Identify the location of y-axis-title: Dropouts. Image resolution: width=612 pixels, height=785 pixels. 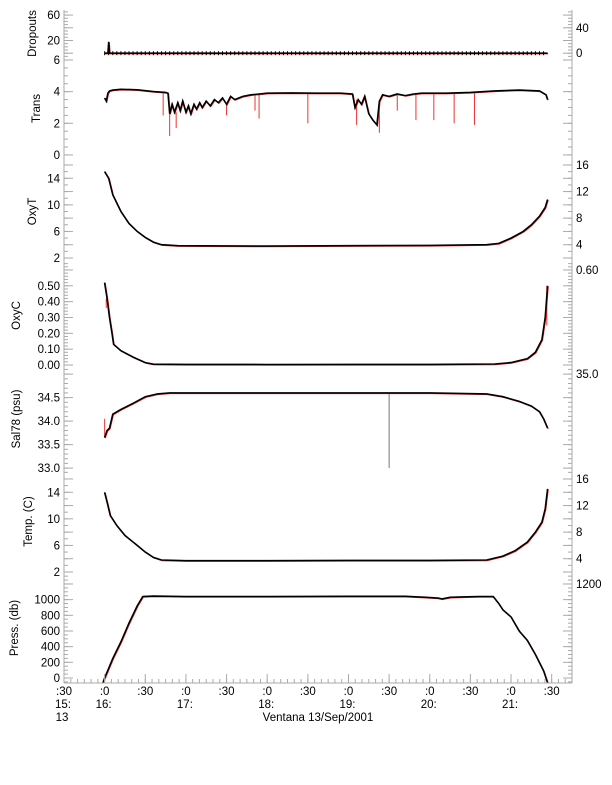
(33, 33).